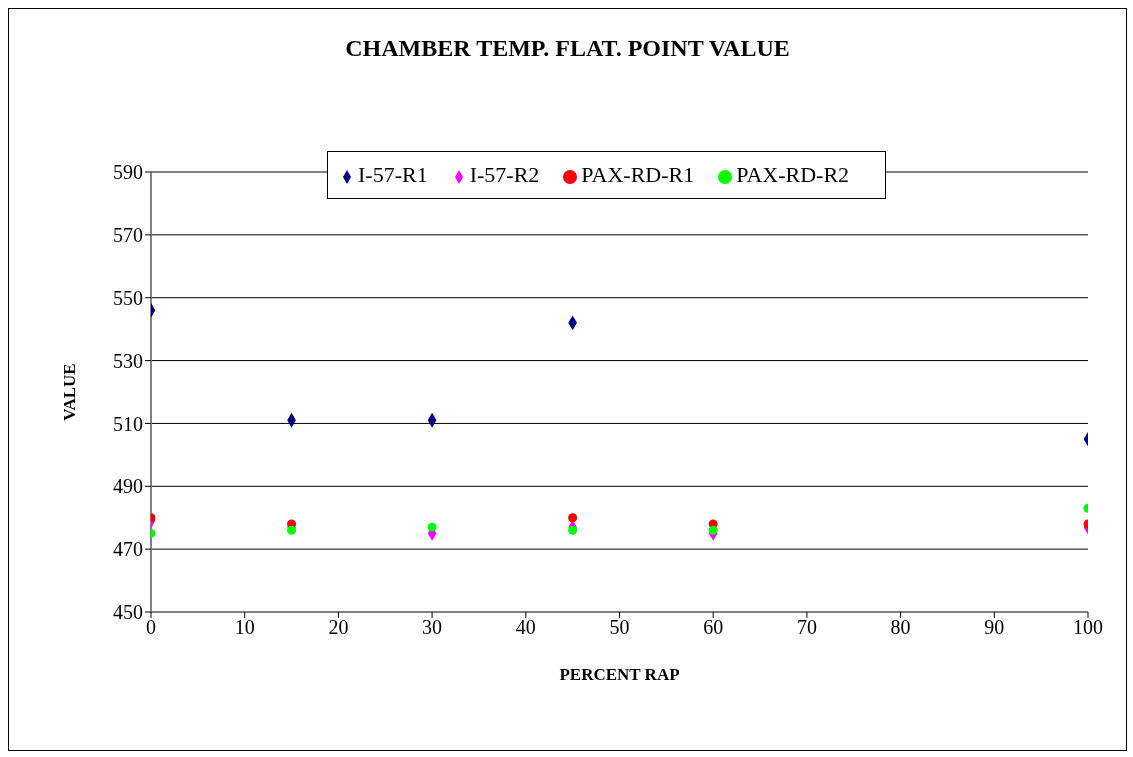  Describe the element at coordinates (432, 627) in the screenshot. I see `x-tick-label: 30` at that location.